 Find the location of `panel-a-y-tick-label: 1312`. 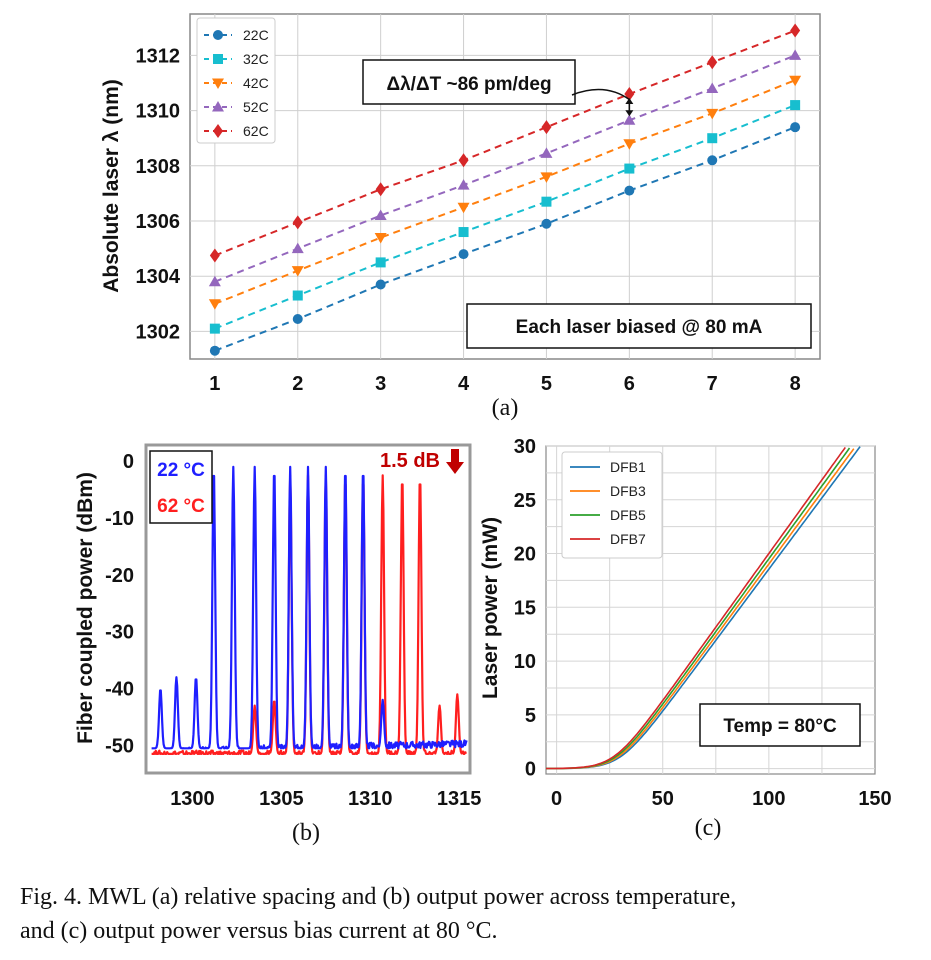

panel-a-y-tick-label: 1312 is located at coordinates (158, 56).